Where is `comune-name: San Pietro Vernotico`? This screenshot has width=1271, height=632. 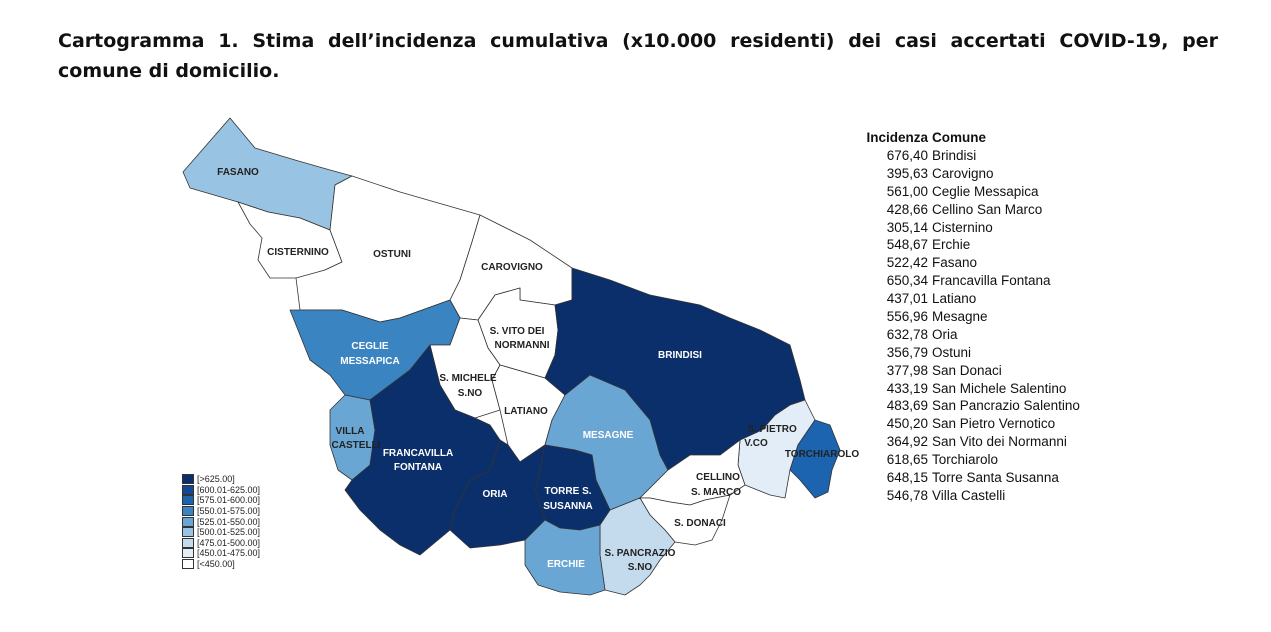 comune-name: San Pietro Vernotico is located at coordinates (994, 424).